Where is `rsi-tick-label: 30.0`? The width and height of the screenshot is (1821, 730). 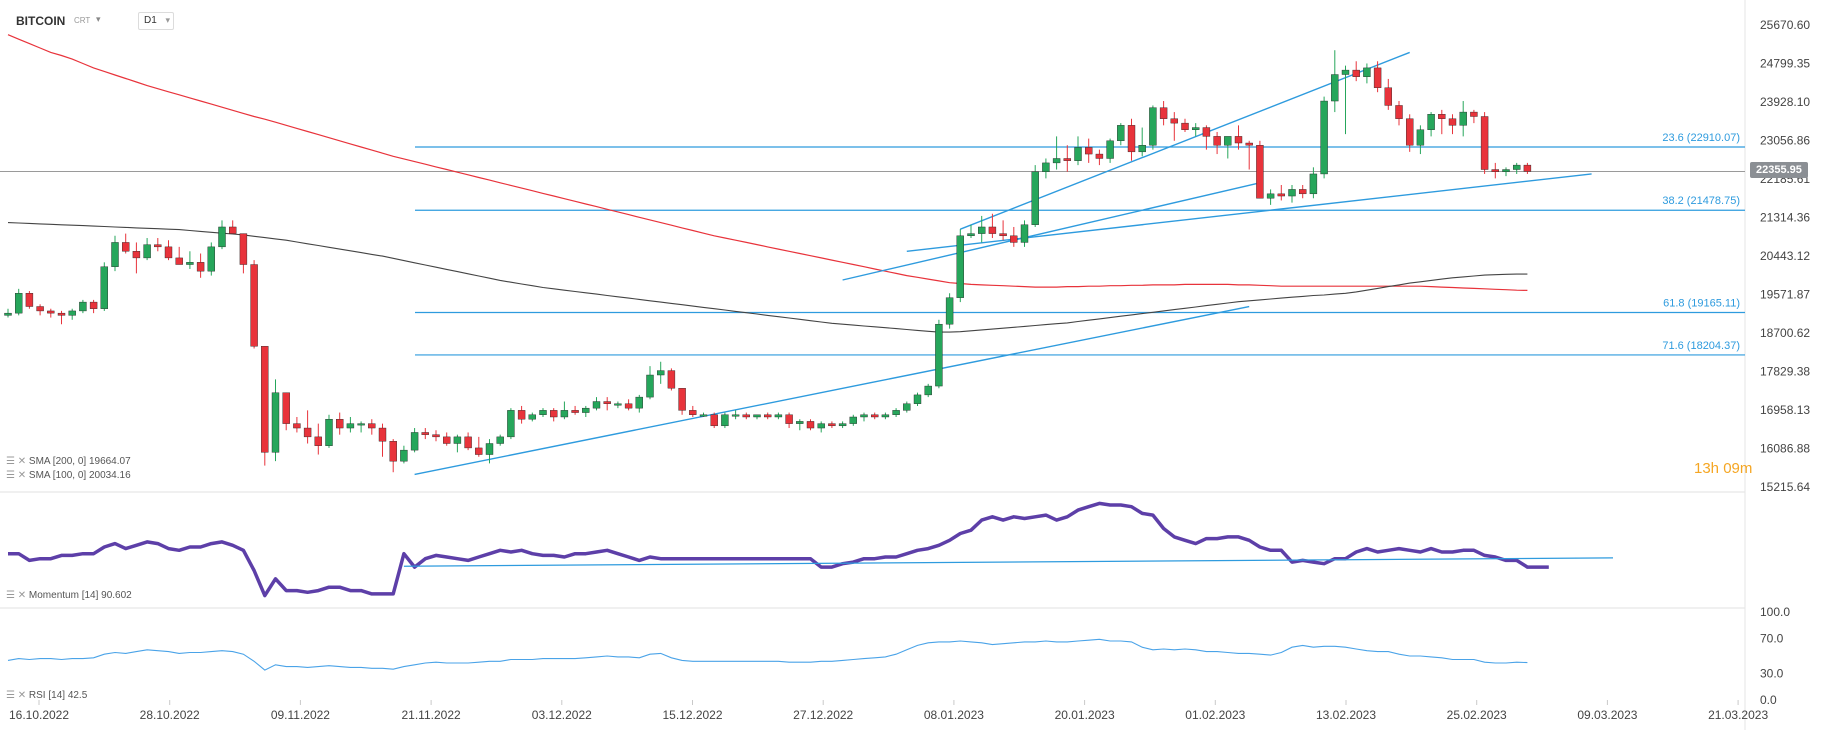
rsi-tick-label: 30.0 is located at coordinates (1772, 674).